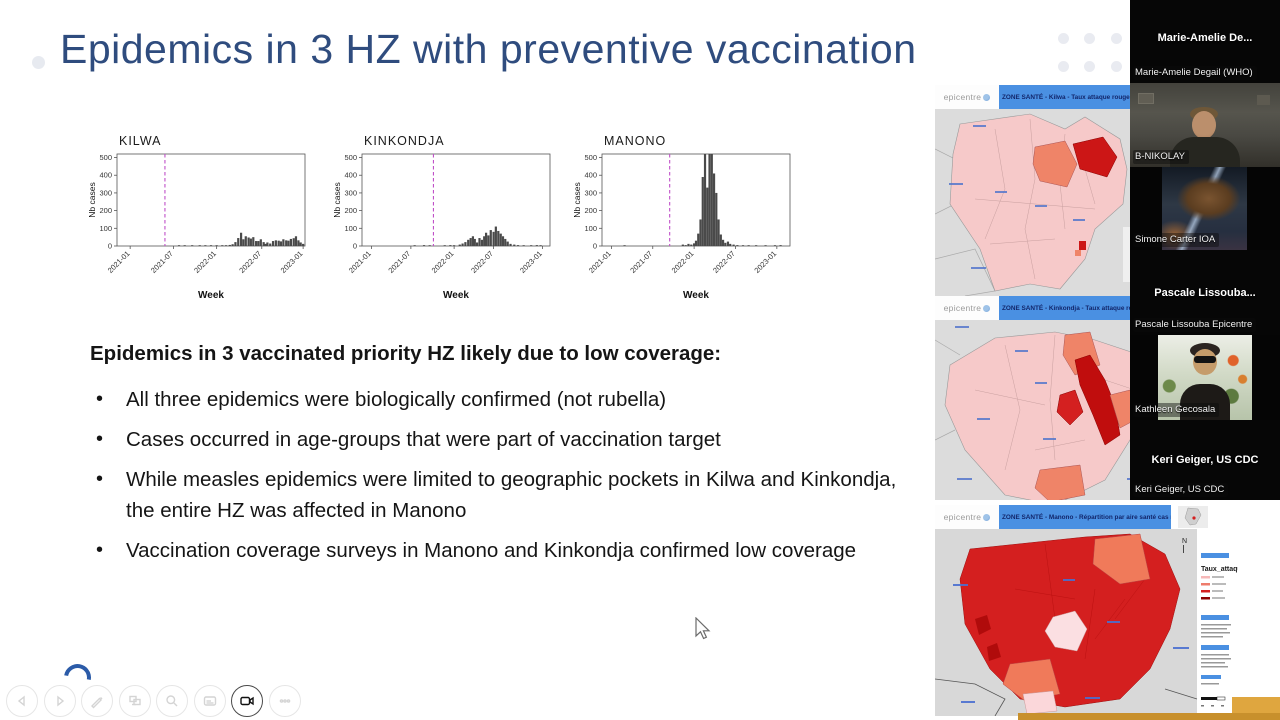 The height and width of the screenshot is (720, 1280). I want to click on participant-video, so click(1205, 125).